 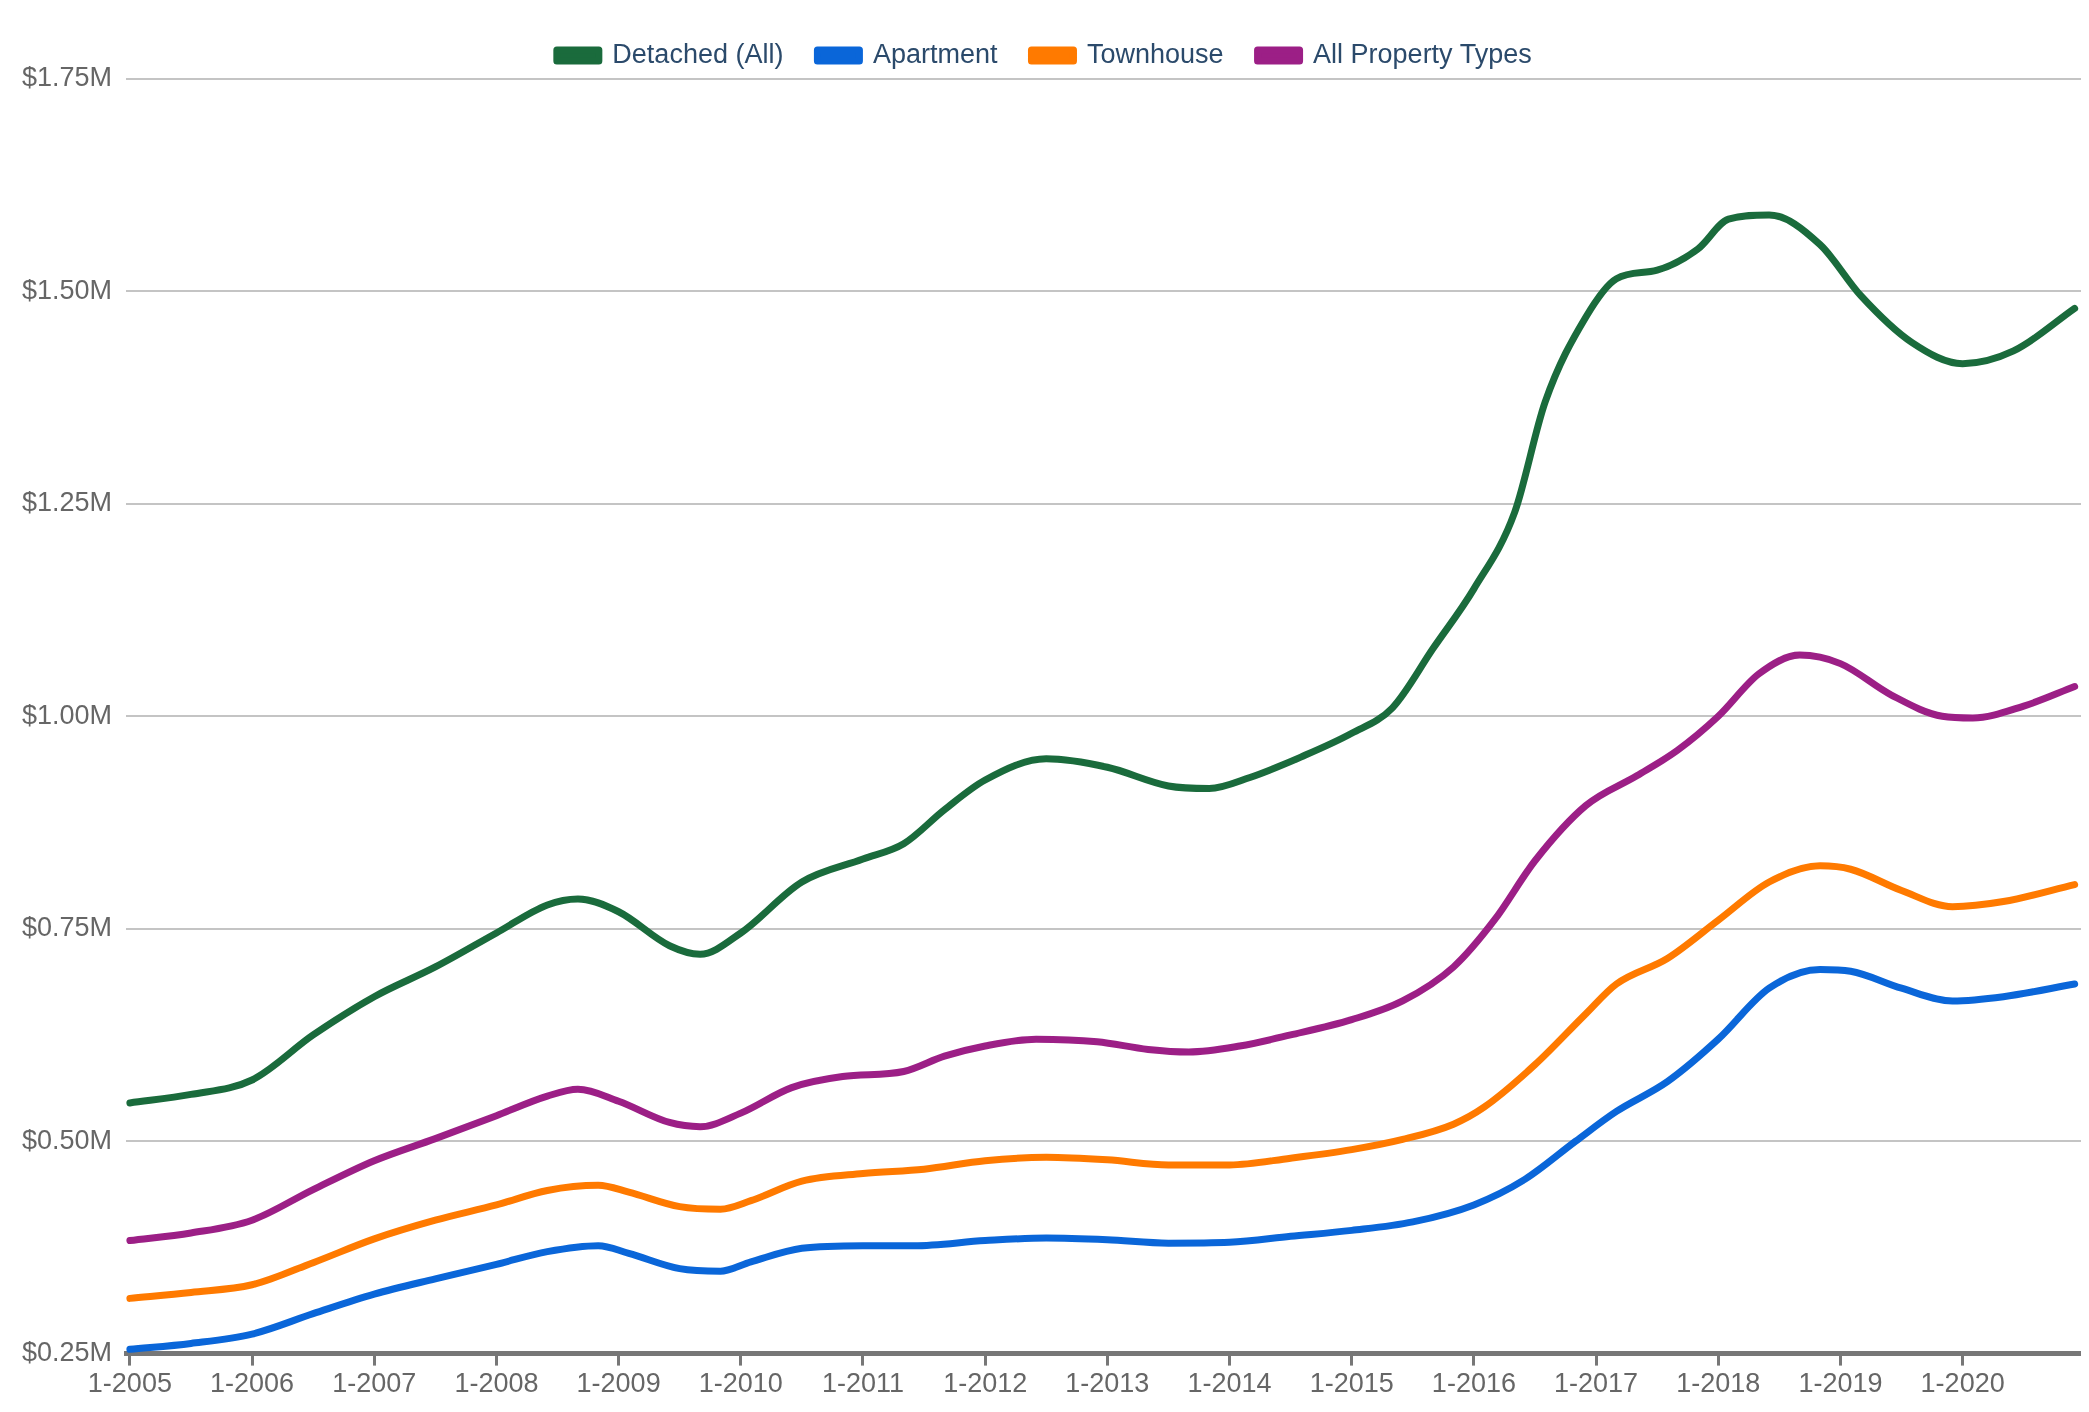 I want to click on x-tick-label: 1-2005, so click(x=129, y=1383).